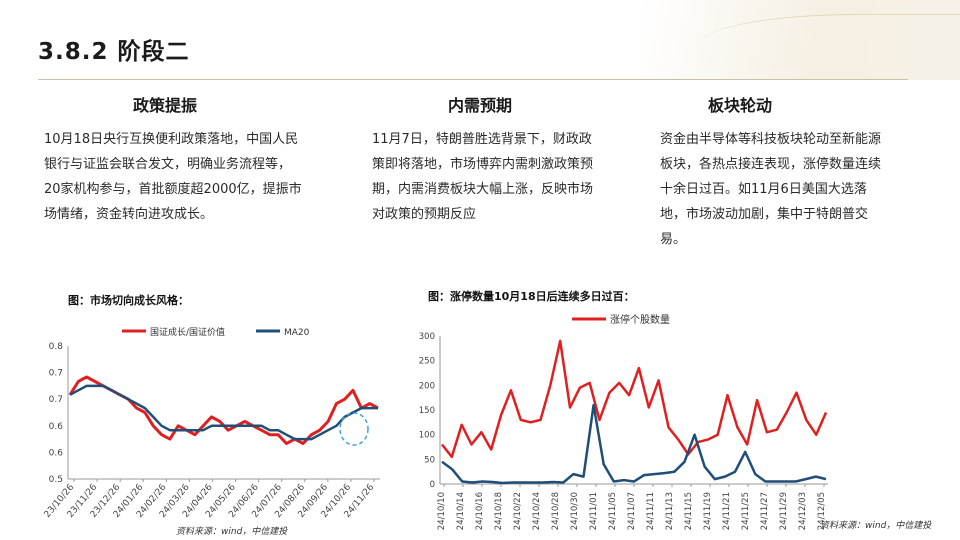 This screenshot has height=540, width=960. What do you see at coordinates (613, 511) in the screenshot?
I see `x-tick-label: 24/11/05` at bounding box center [613, 511].